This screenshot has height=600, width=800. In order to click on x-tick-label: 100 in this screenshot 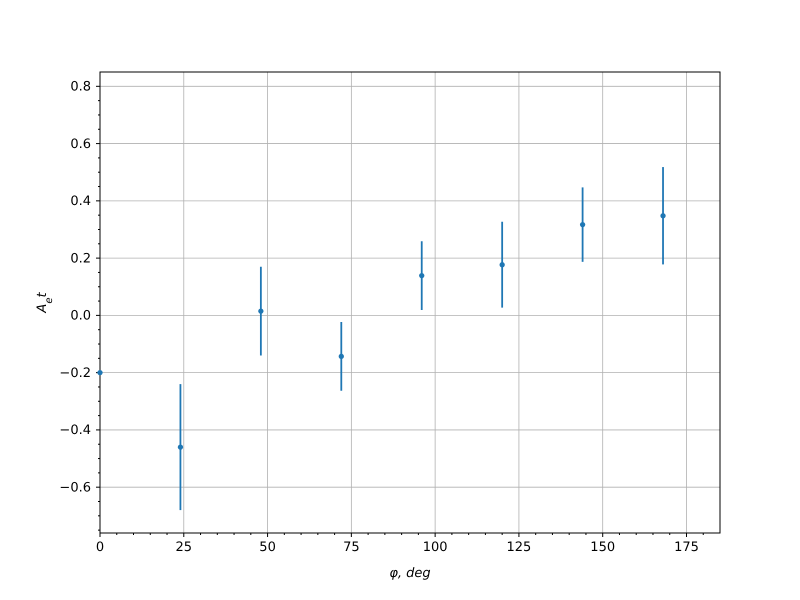, I will do `click(435, 548)`.